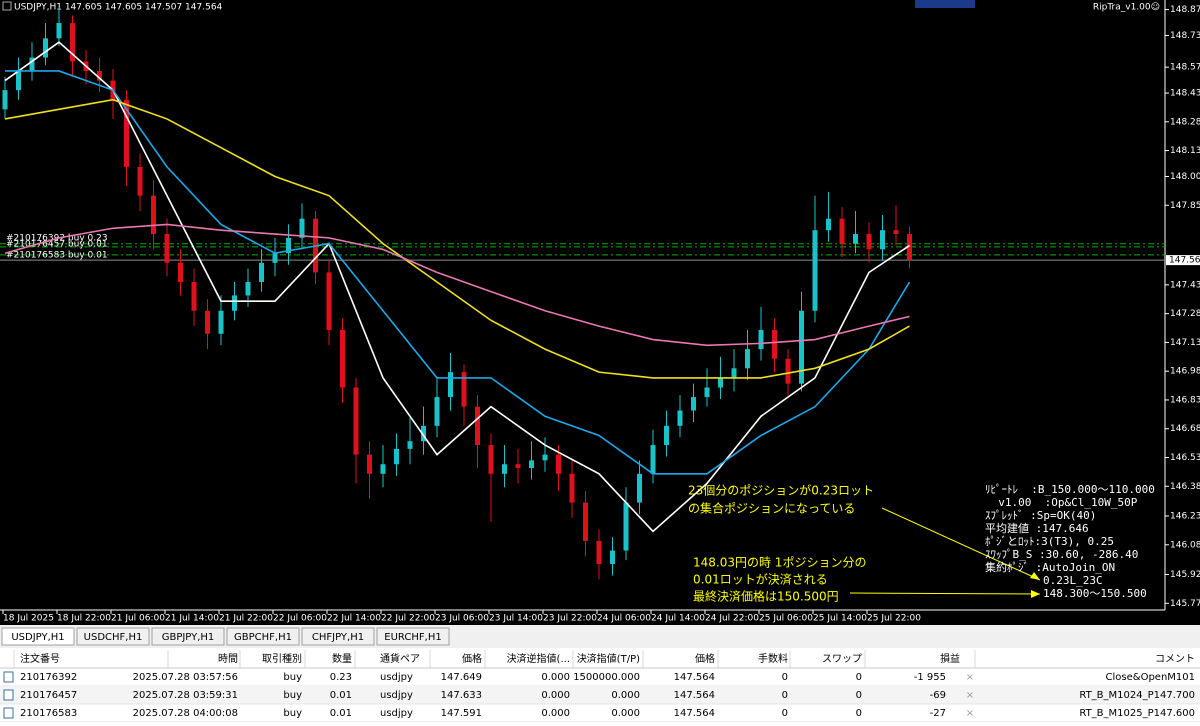 Image resolution: width=1200 pixels, height=726 pixels. What do you see at coordinates (705, 658) in the screenshot?
I see `column-header: 価格` at bounding box center [705, 658].